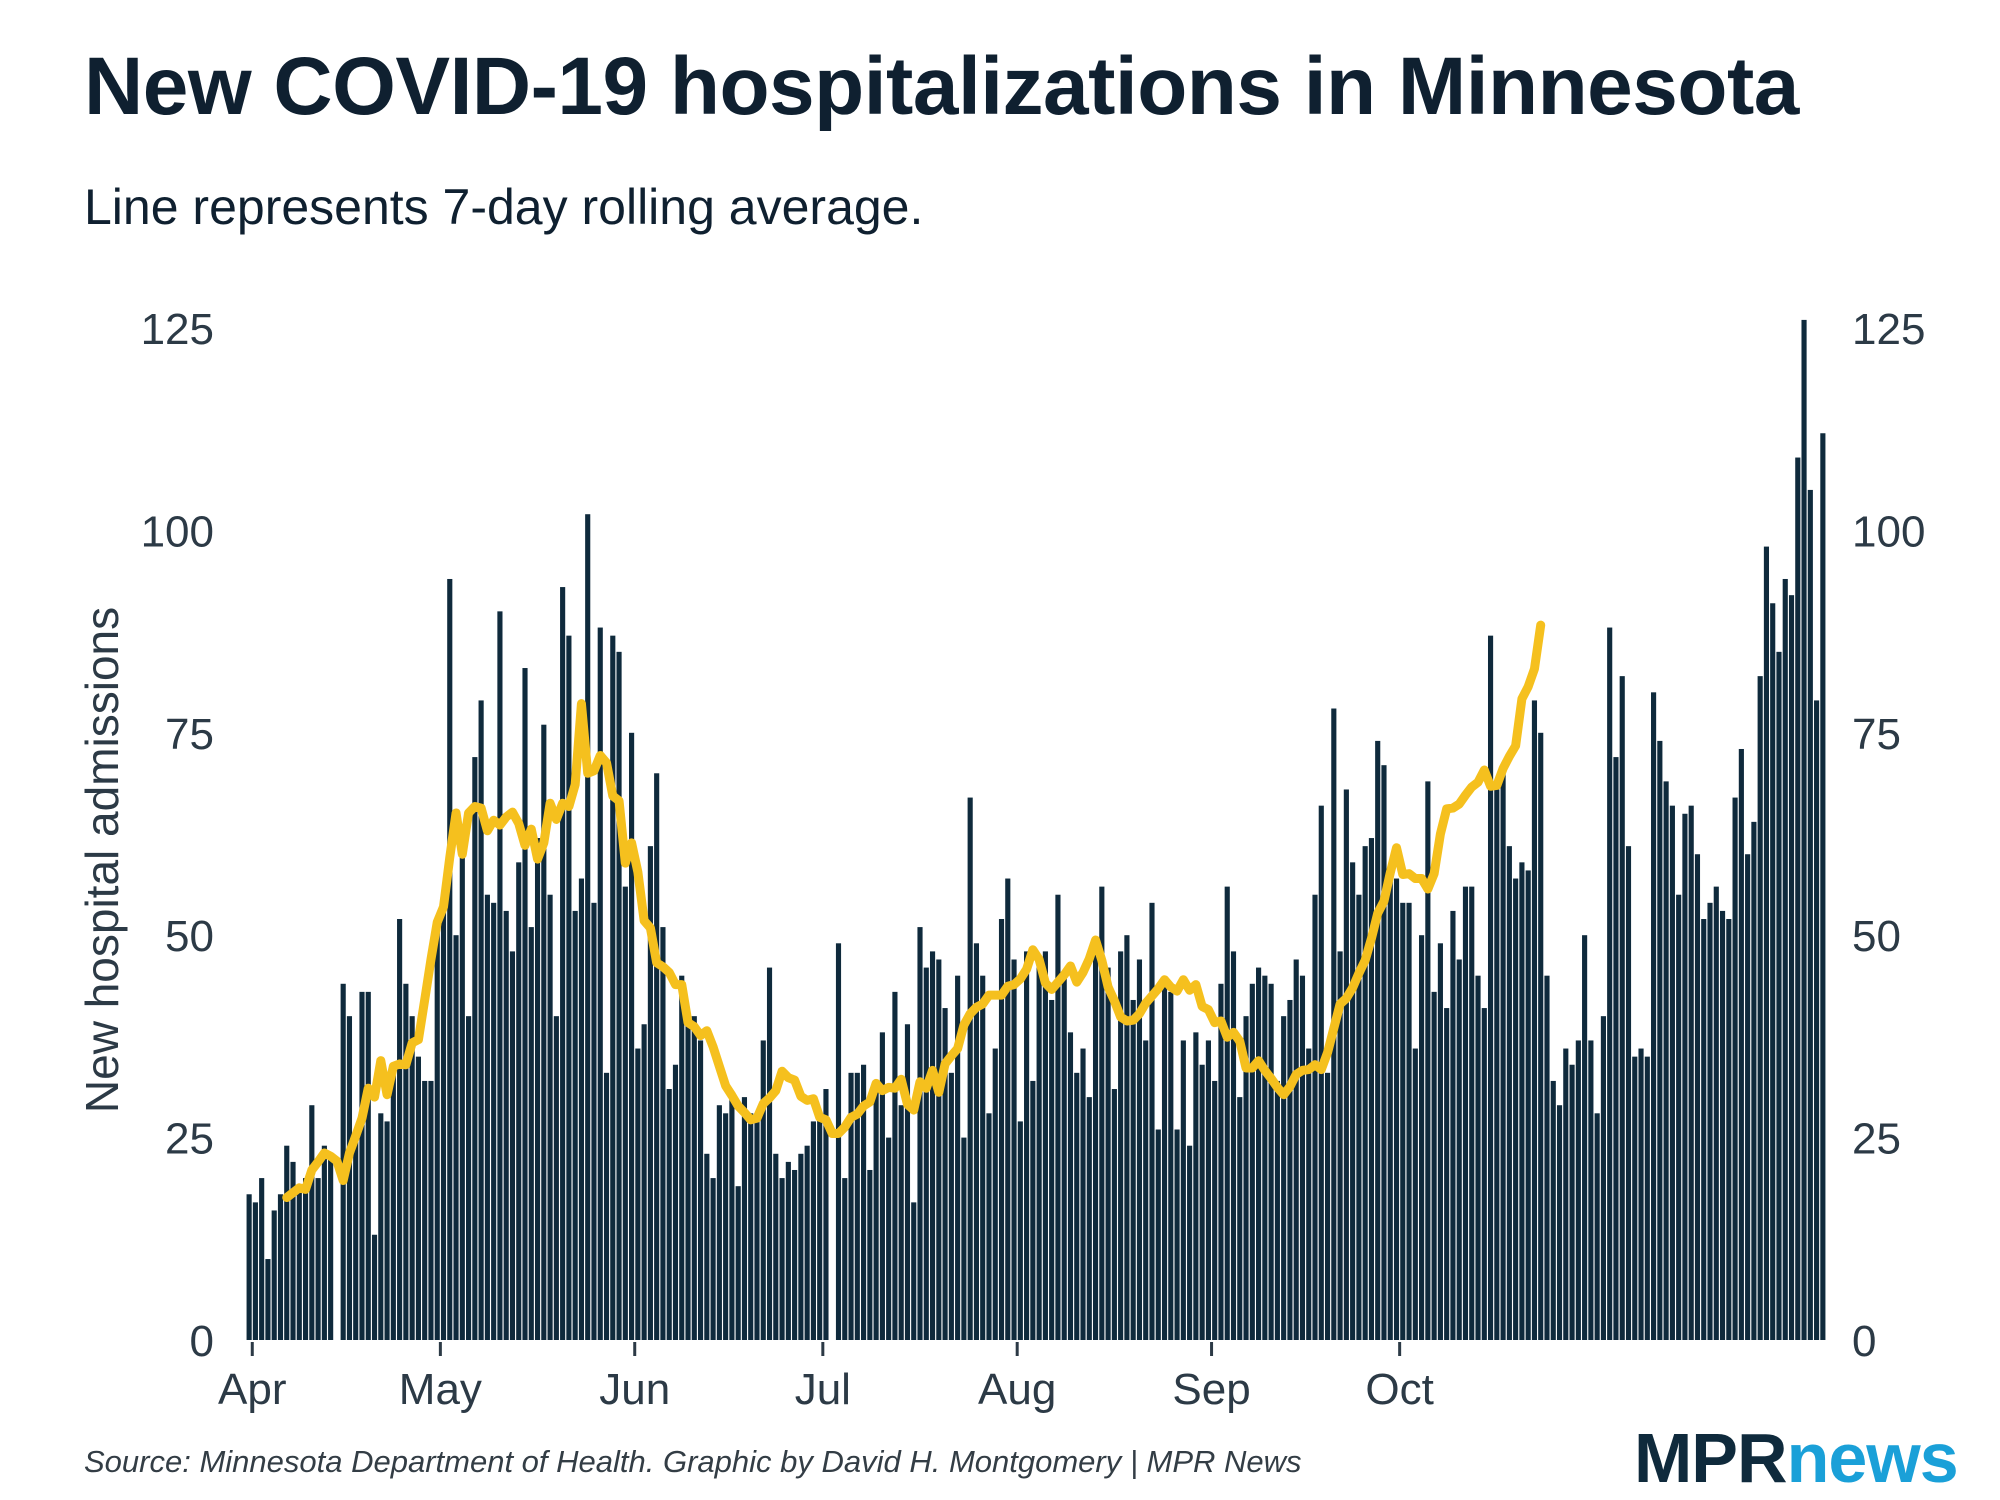  Describe the element at coordinates (177, 531) in the screenshot. I see `y-tick-left-4: 100` at that location.